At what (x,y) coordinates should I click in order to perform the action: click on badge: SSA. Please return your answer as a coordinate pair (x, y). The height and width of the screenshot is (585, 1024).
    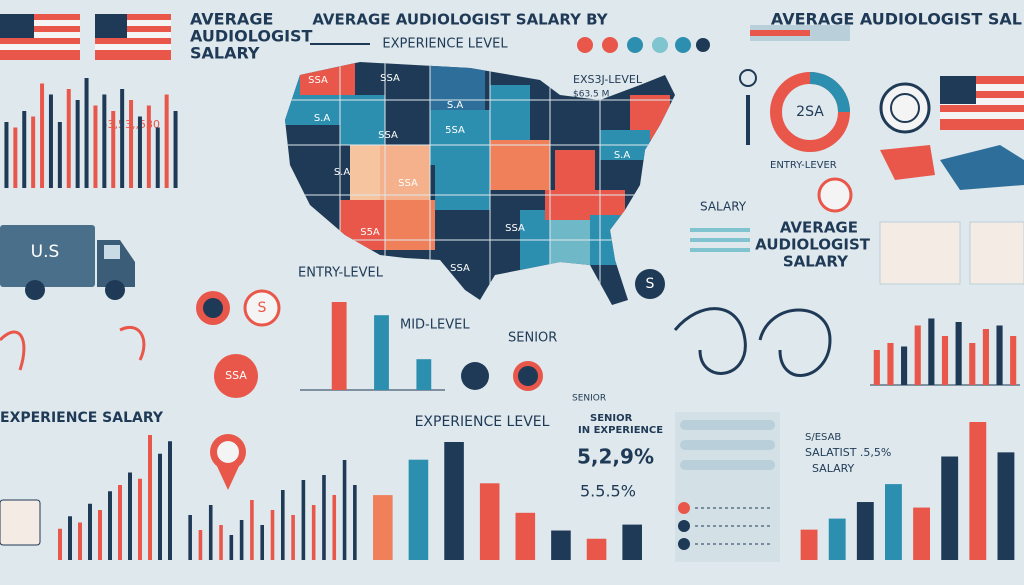
    Looking at the image, I should click on (236, 375).